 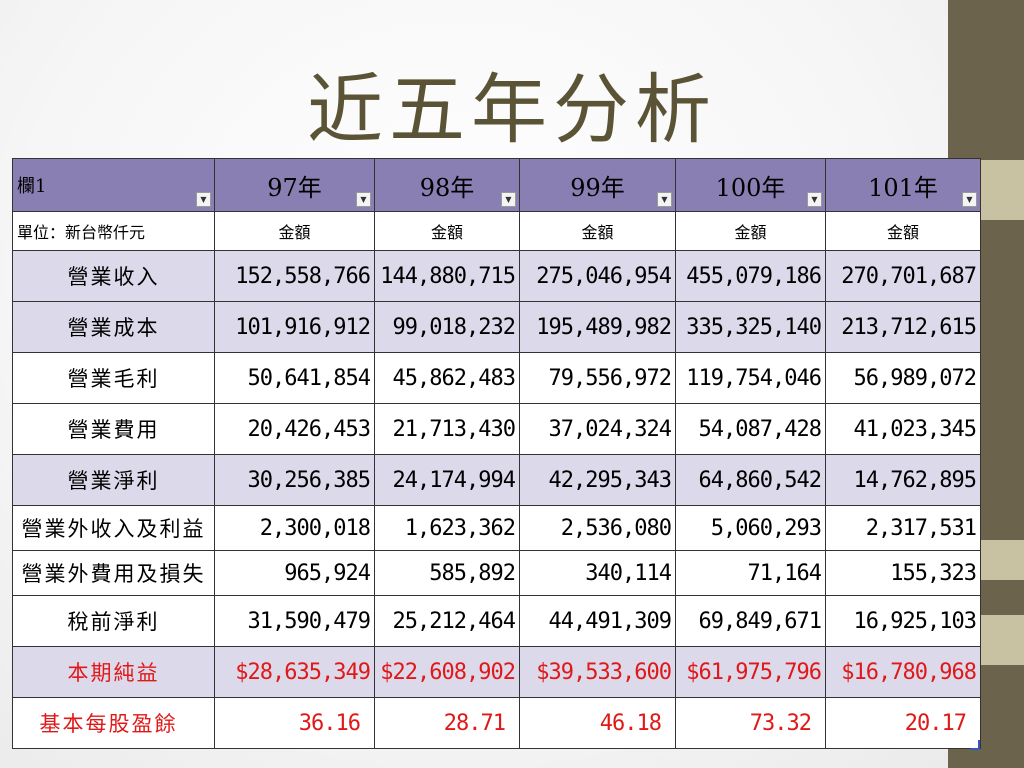 What do you see at coordinates (597, 573) in the screenshot?
I see `table-cell: 340,114` at bounding box center [597, 573].